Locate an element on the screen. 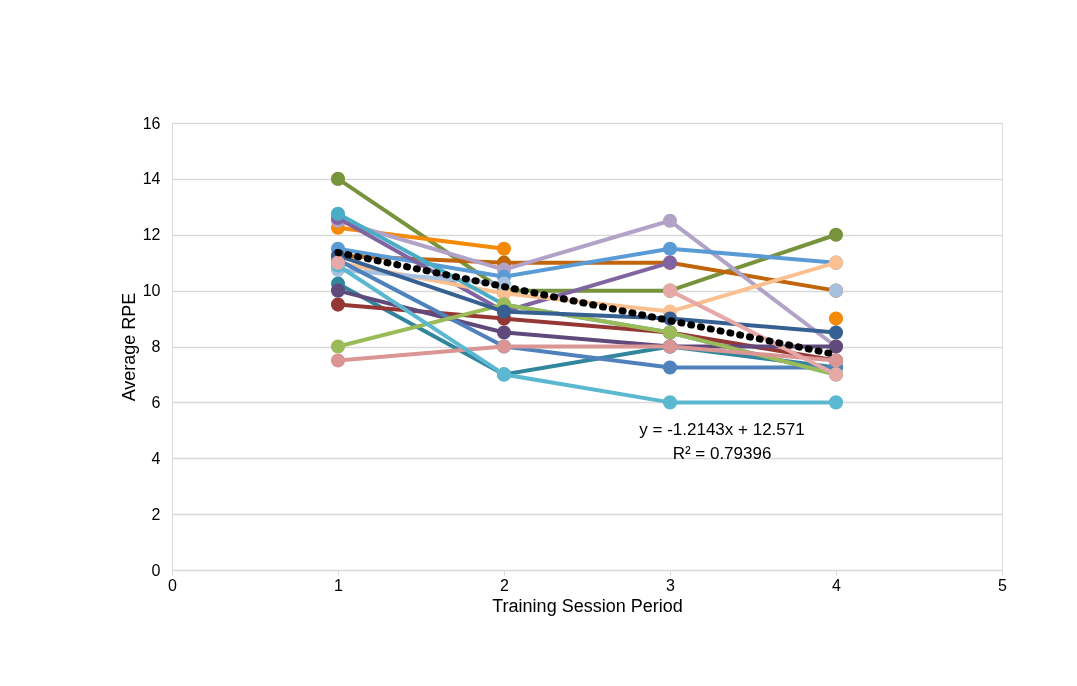 This screenshot has width=1077, height=686. y-tick-label: 16 is located at coordinates (151, 123).